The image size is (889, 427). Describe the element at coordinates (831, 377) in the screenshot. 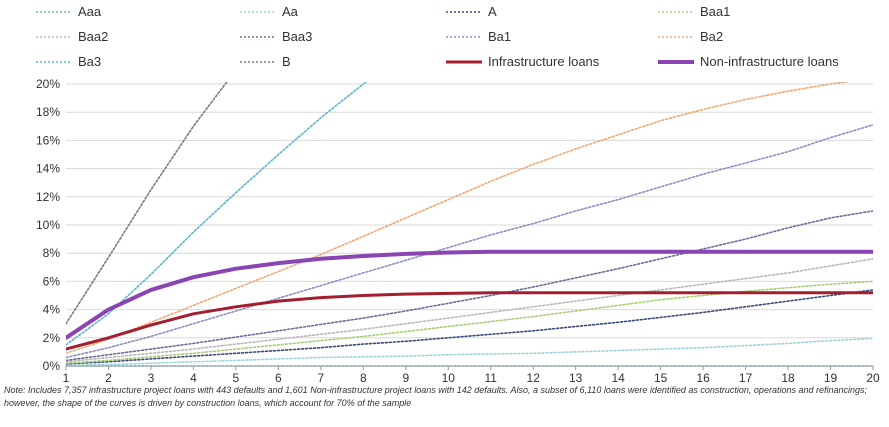

I see `x-tick-label: 19` at that location.